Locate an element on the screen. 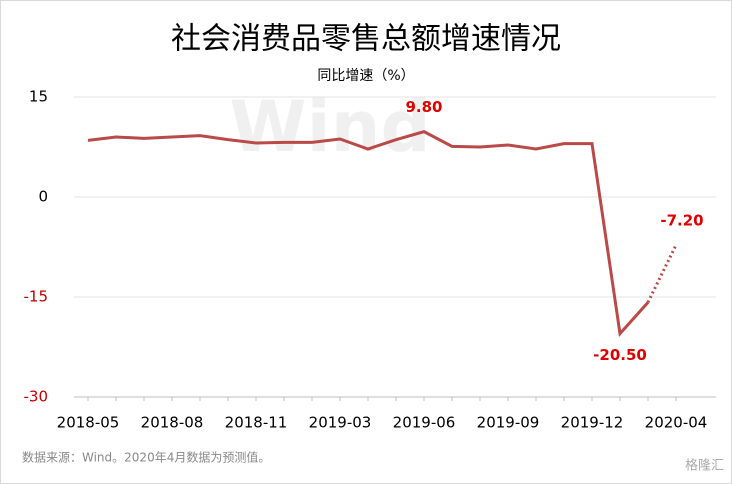 The height and width of the screenshot is (484, 732). x-tick-label: 2018-11 is located at coordinates (256, 423).